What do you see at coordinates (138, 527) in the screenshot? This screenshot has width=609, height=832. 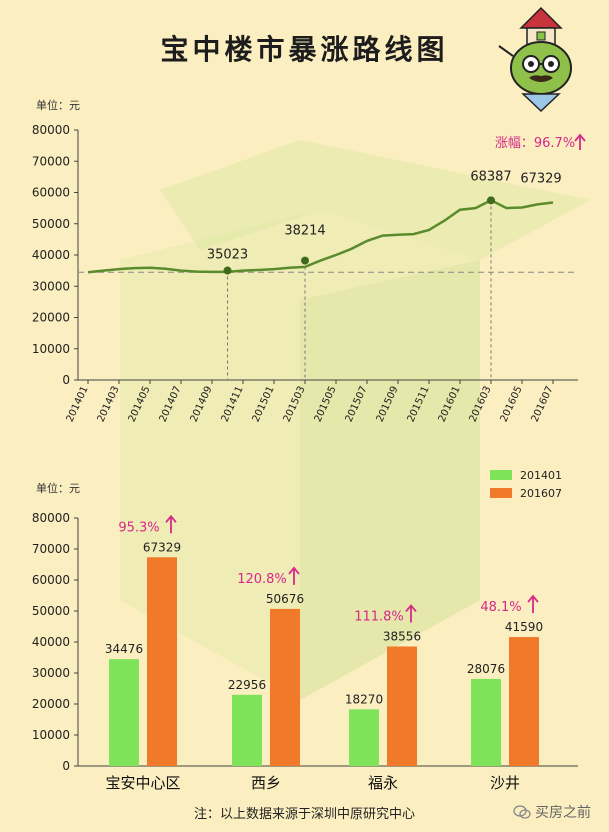 I see `growth-percent-label: 95.3%` at bounding box center [138, 527].